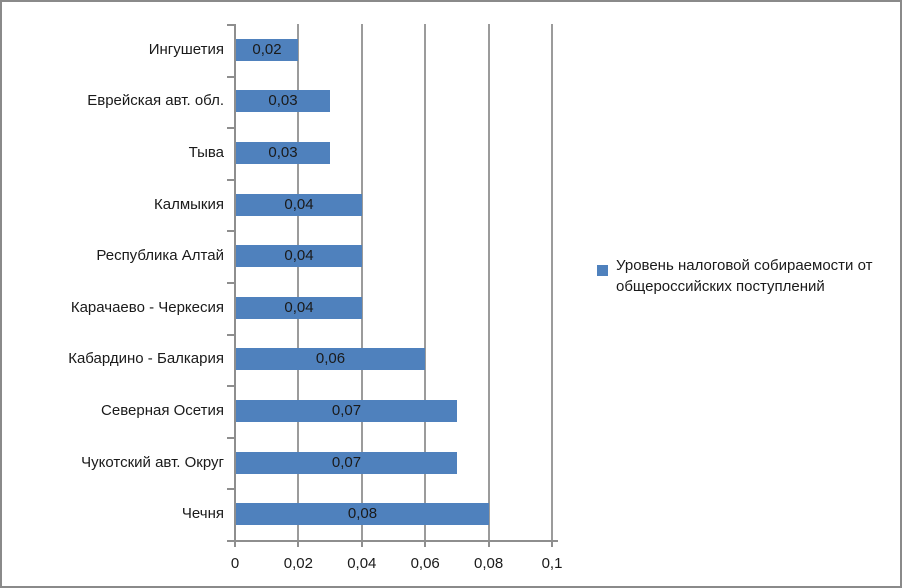  What do you see at coordinates (146, 358) in the screenshot?
I see `category-label: Кабардино - Балкария` at bounding box center [146, 358].